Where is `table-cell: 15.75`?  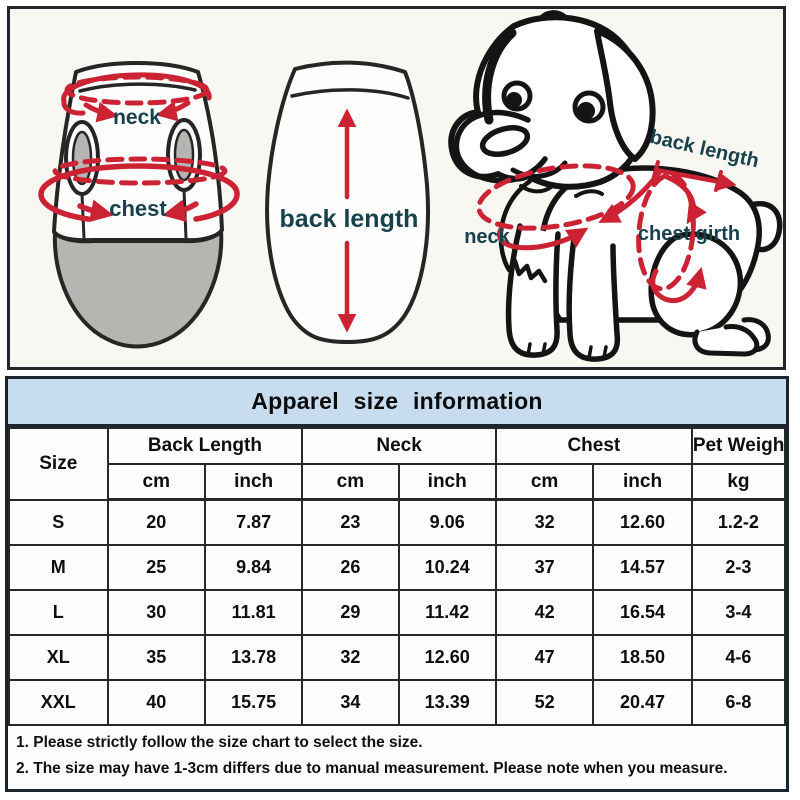
table-cell: 15.75 is located at coordinates (253, 702).